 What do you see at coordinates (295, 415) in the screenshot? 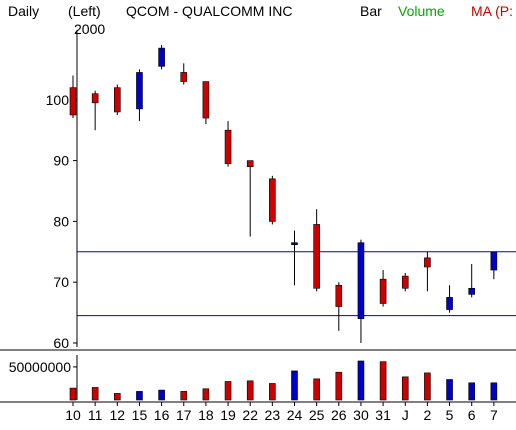
I see `x-tick-label: 24` at bounding box center [295, 415].